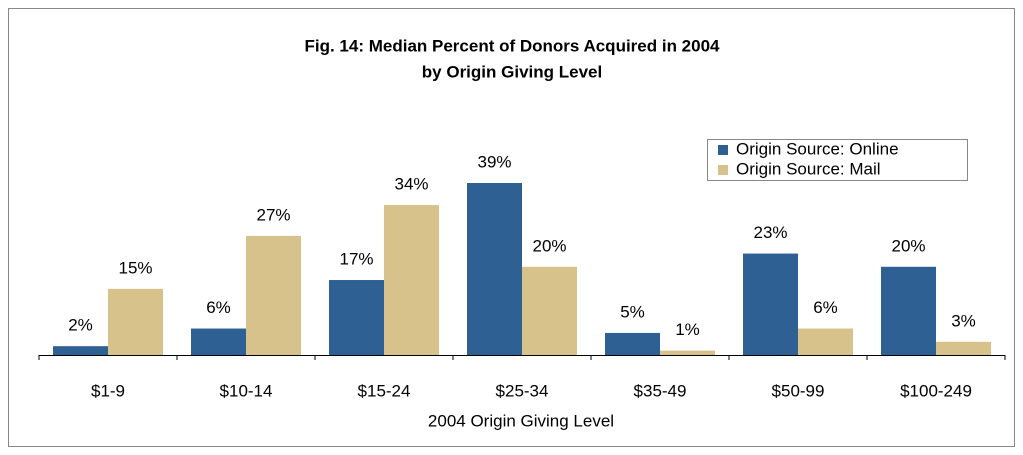 This screenshot has height=455, width=1023. Describe the element at coordinates (963, 320) in the screenshot. I see `value-label: 3%` at that location.